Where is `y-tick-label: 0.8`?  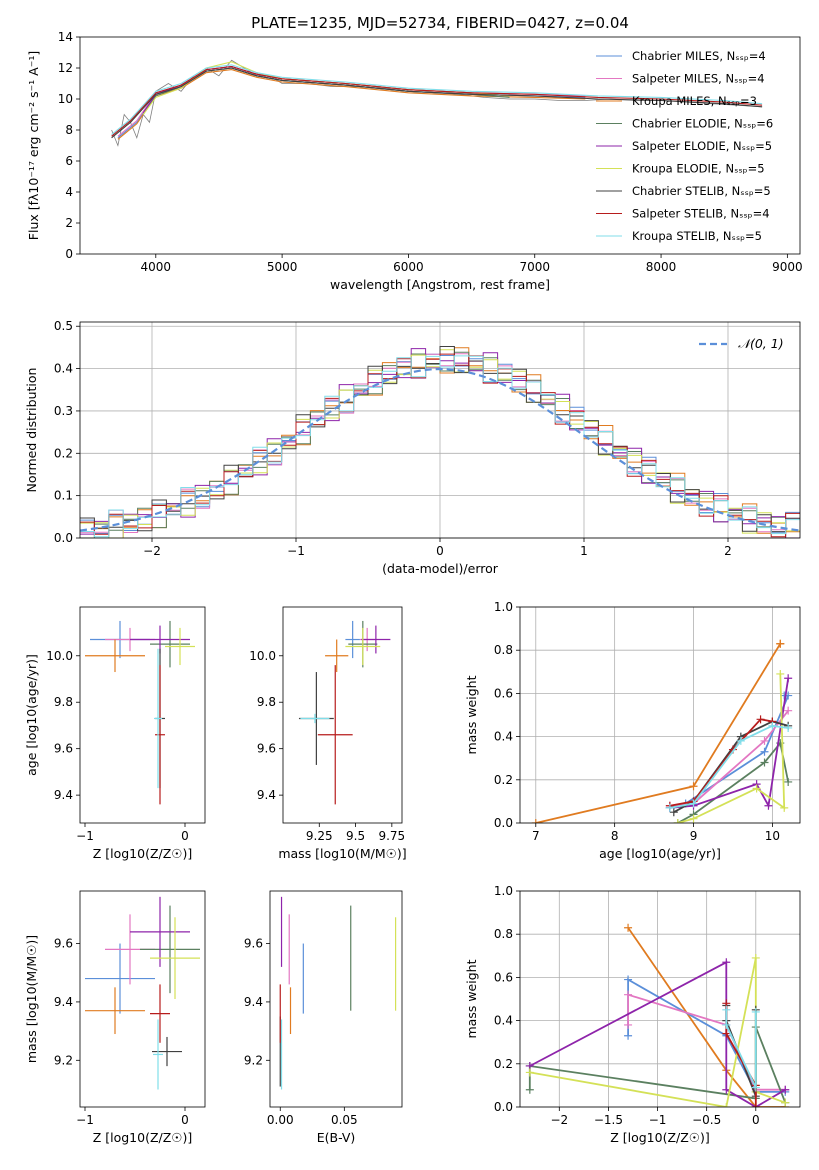
y-tick-label: 0.8 is located at coordinates (503, 650).